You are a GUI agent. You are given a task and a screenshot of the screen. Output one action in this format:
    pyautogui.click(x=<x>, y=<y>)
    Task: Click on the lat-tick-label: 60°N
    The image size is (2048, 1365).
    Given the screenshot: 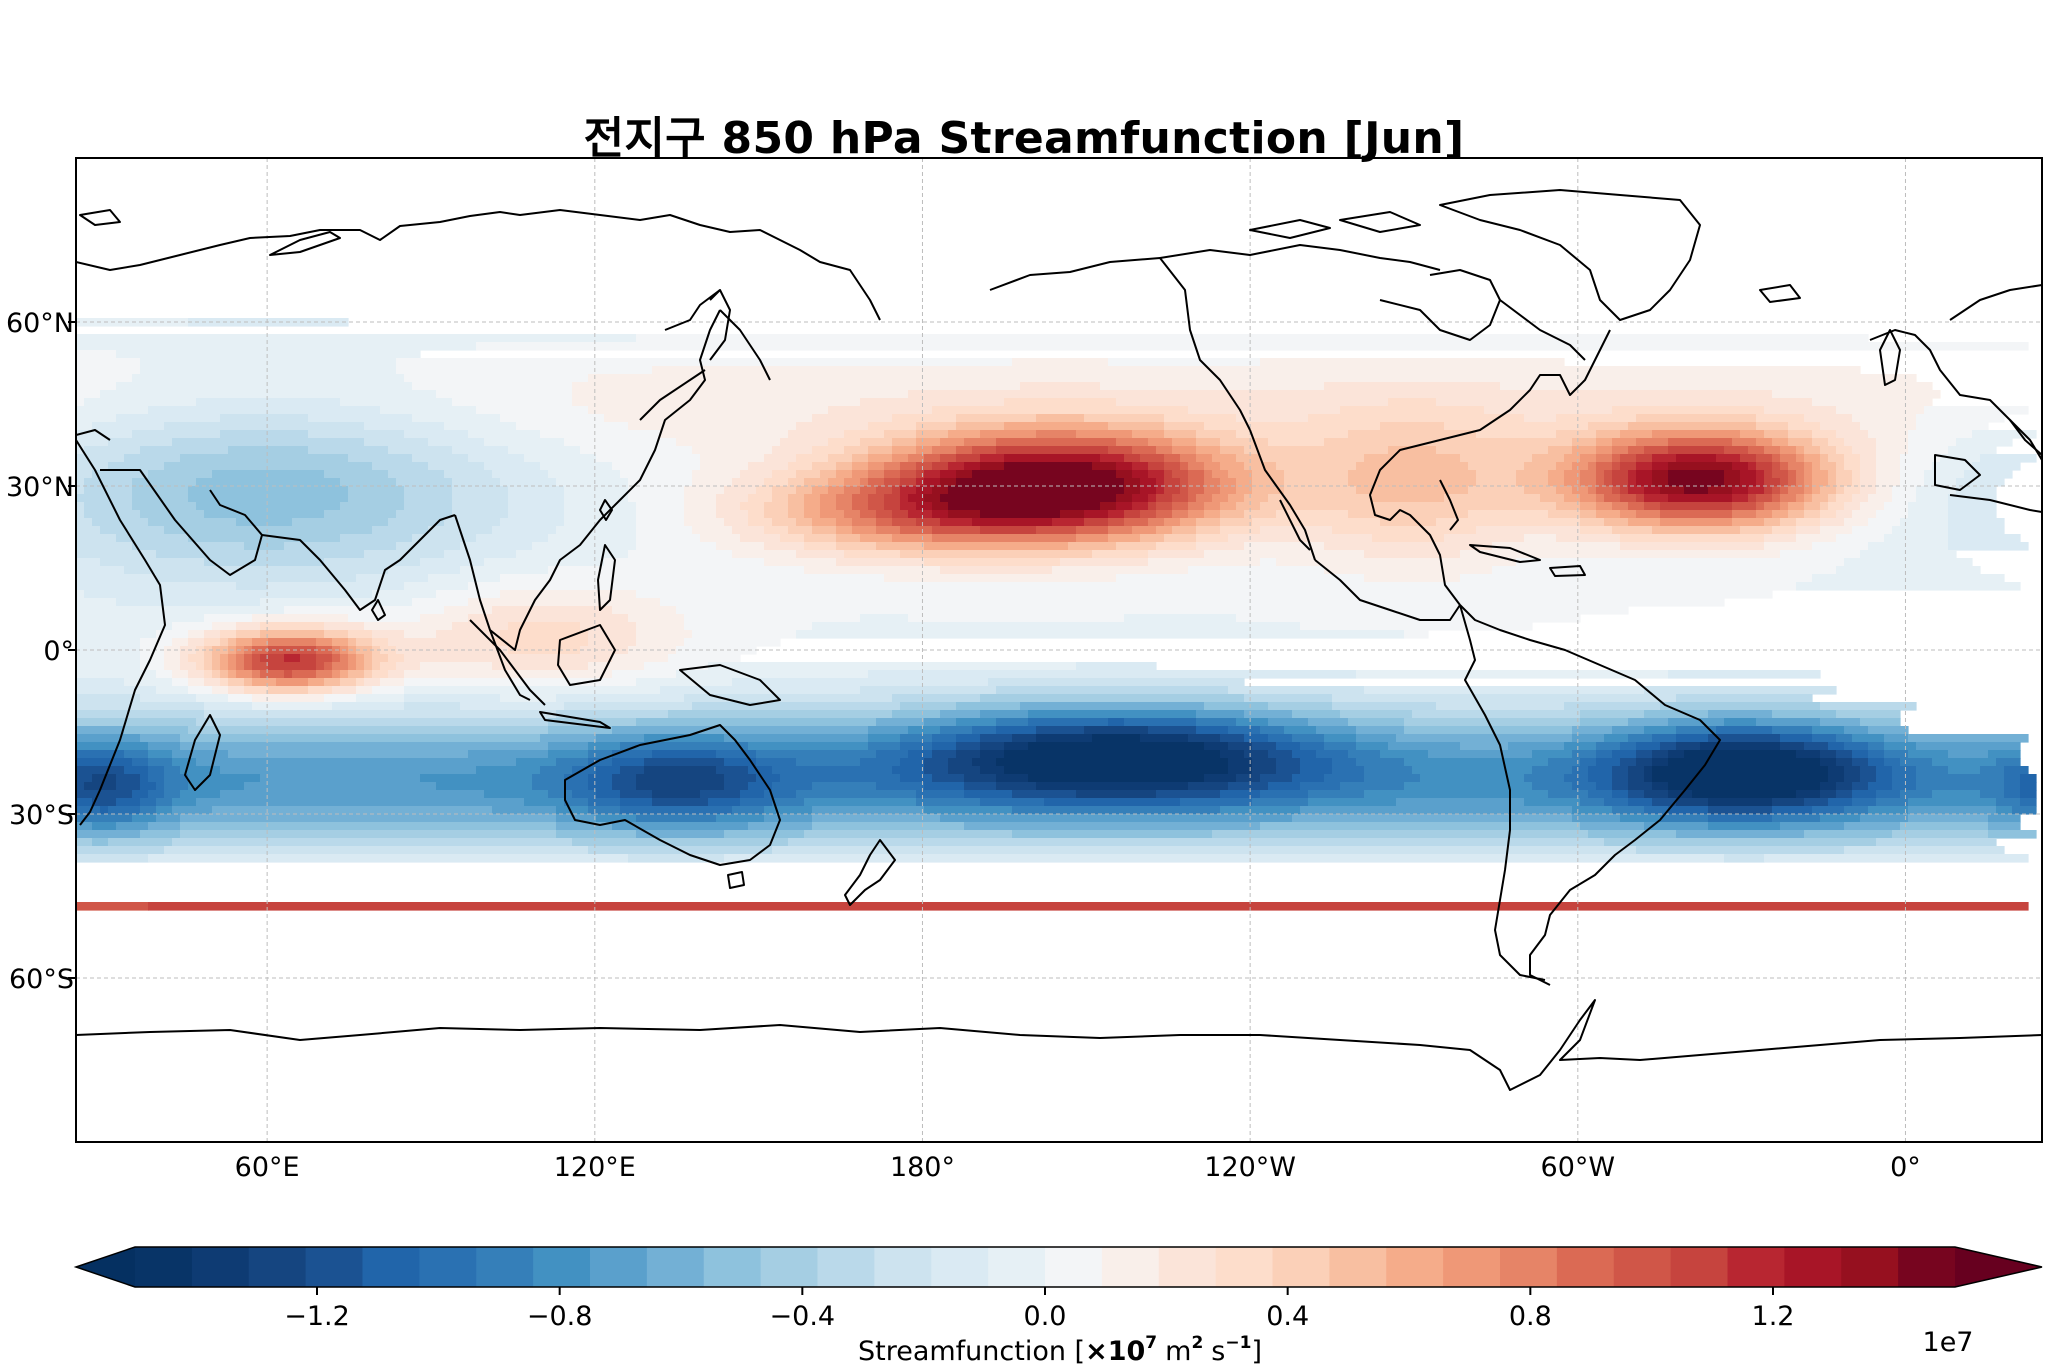 What is the action you would take?
    pyautogui.click(x=40, y=323)
    